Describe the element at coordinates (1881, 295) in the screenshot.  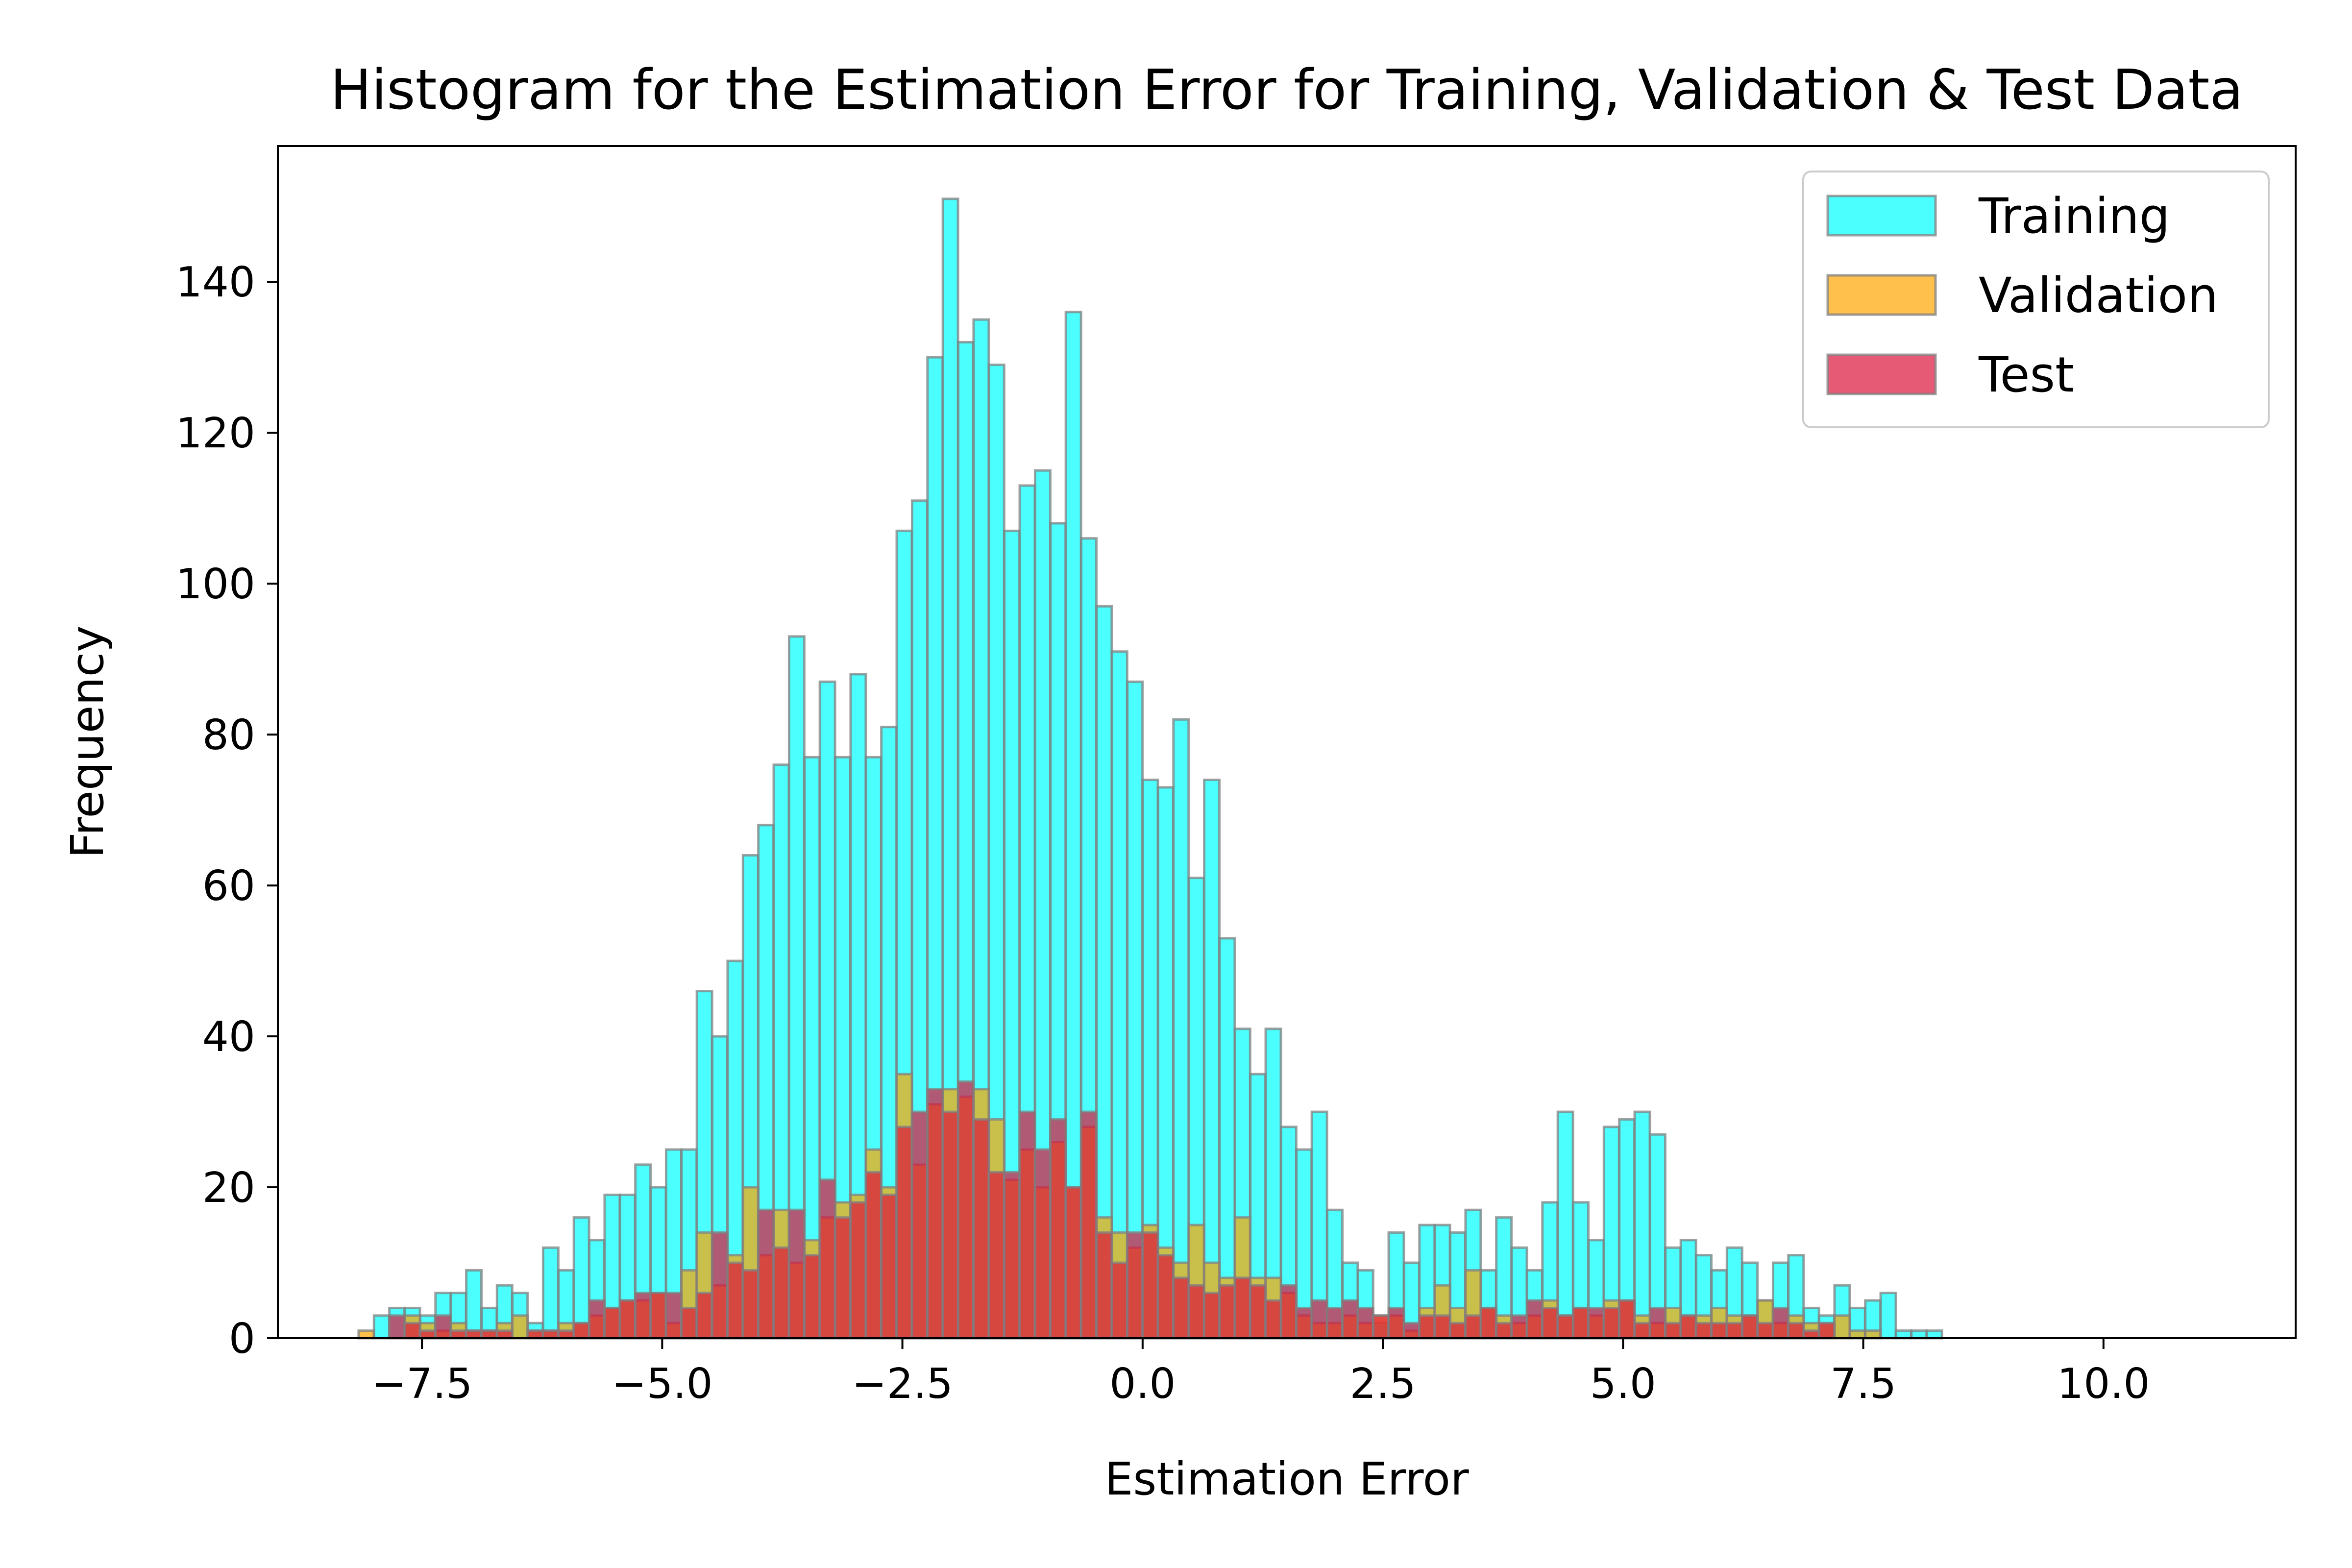
I see `legend-swatch-validation` at that location.